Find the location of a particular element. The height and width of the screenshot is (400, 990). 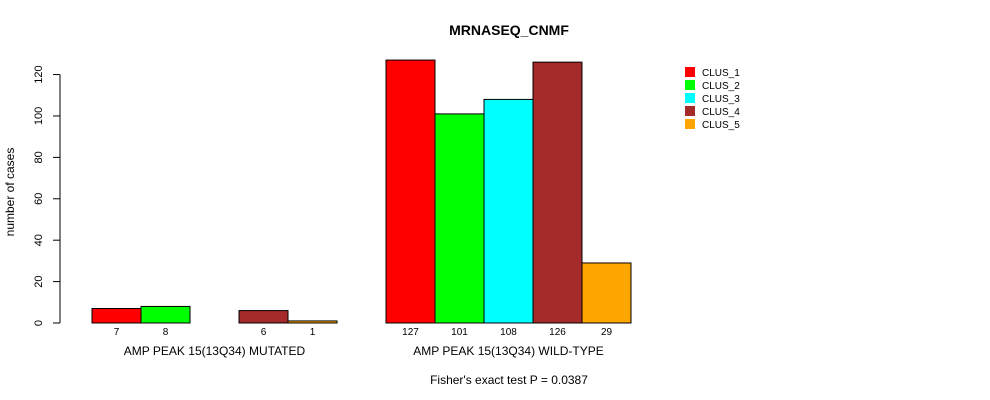

legend: CLUS_1 CLUS_2 CLUS_3 CLUS_4 CLUS_5 is located at coordinates (712, 99).